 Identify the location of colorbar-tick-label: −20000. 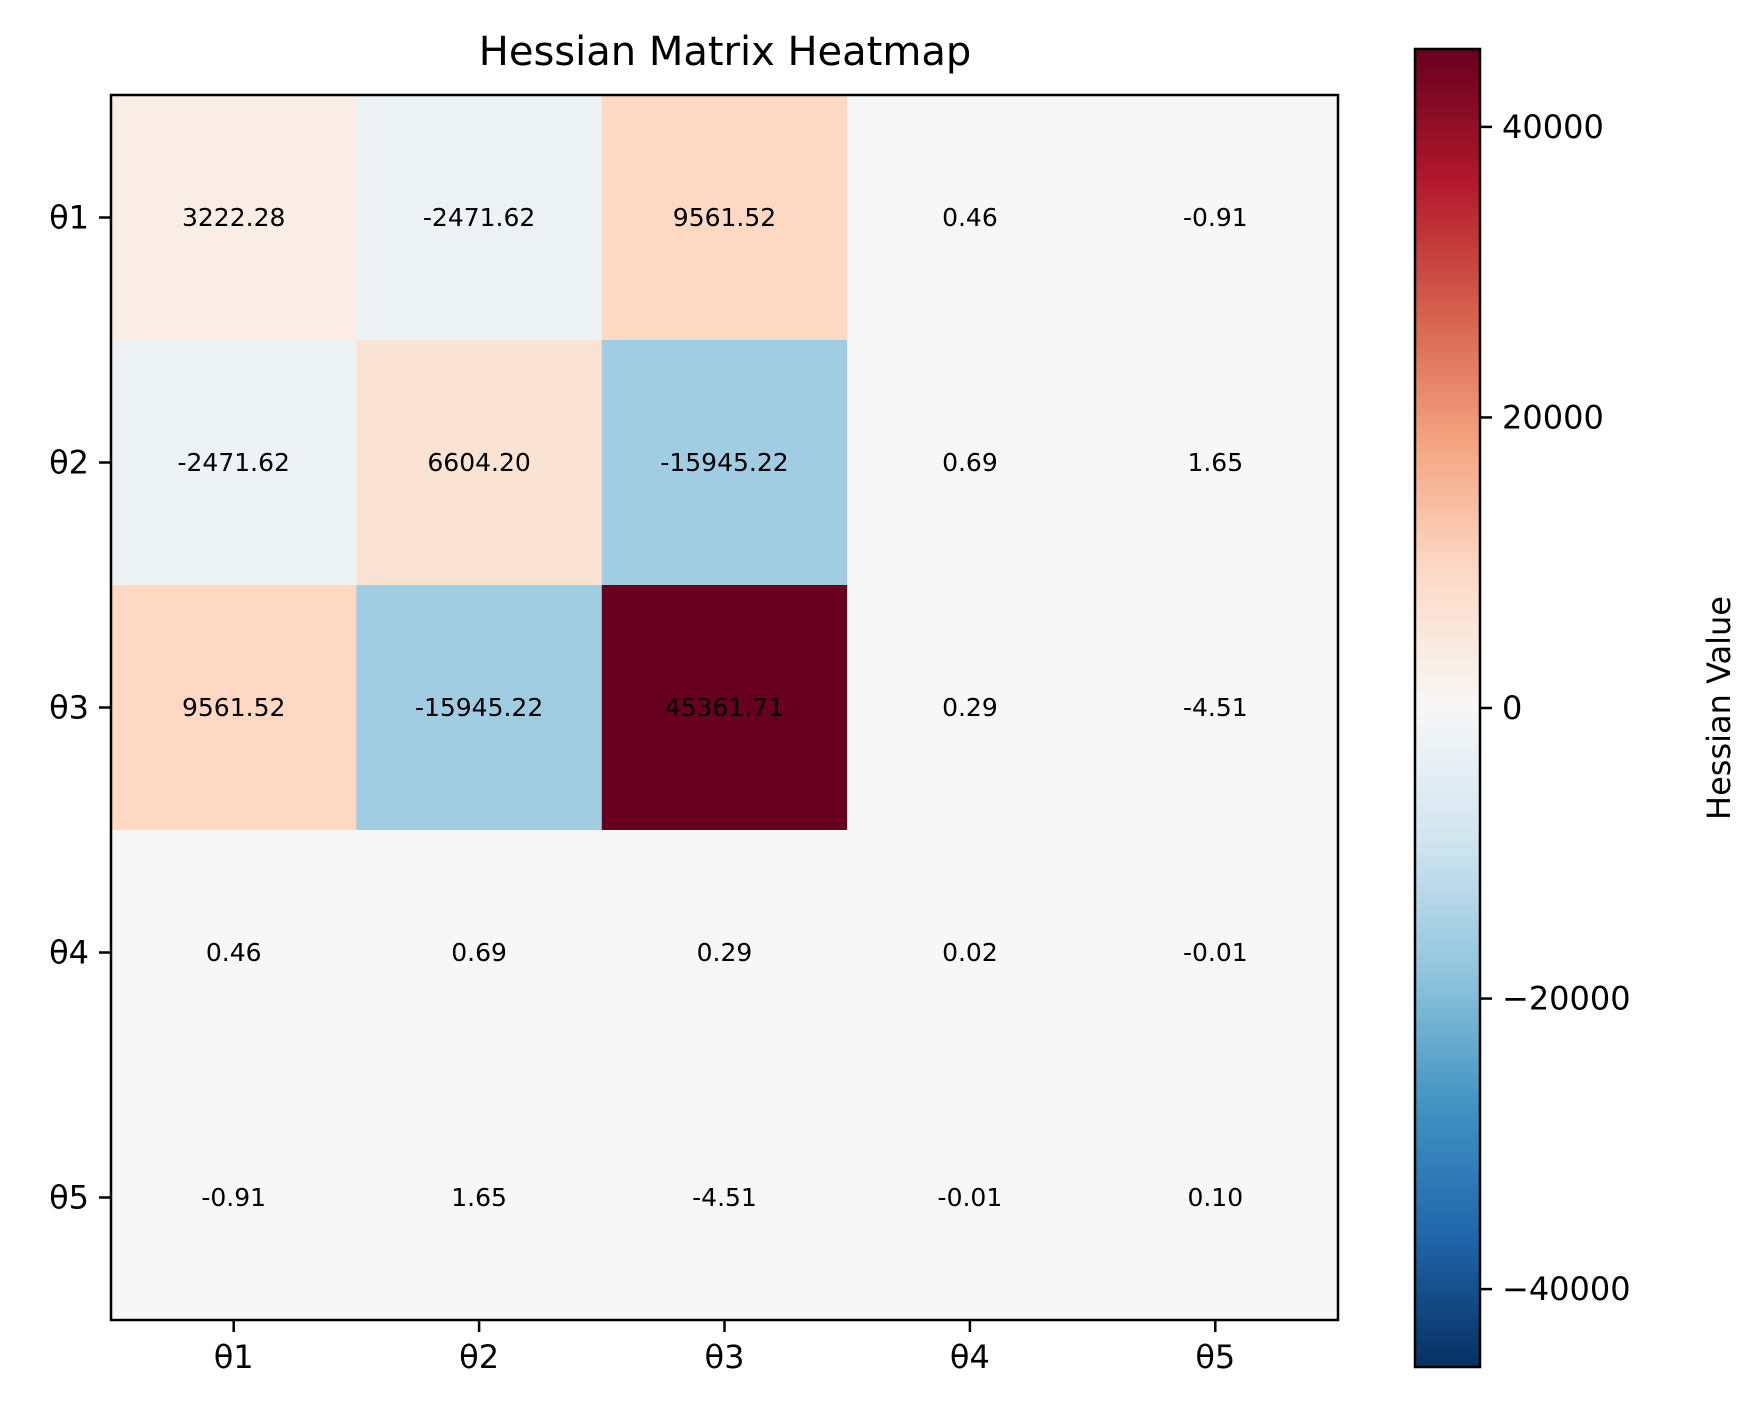
(1566, 999).